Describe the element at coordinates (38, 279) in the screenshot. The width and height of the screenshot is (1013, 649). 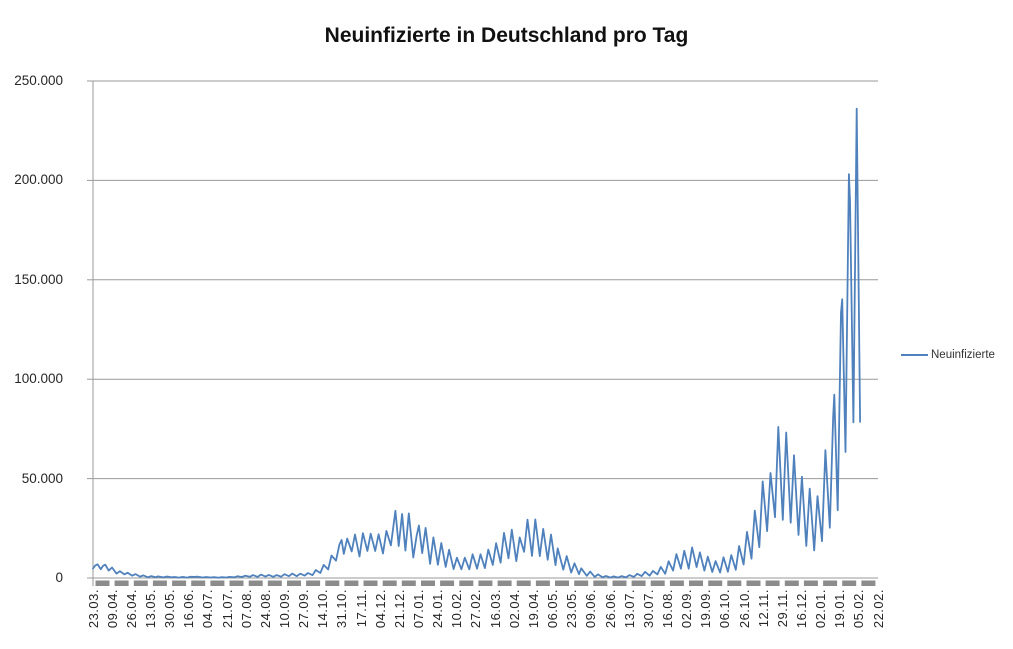
I see `y-axis-tick-label: 150.000` at that location.